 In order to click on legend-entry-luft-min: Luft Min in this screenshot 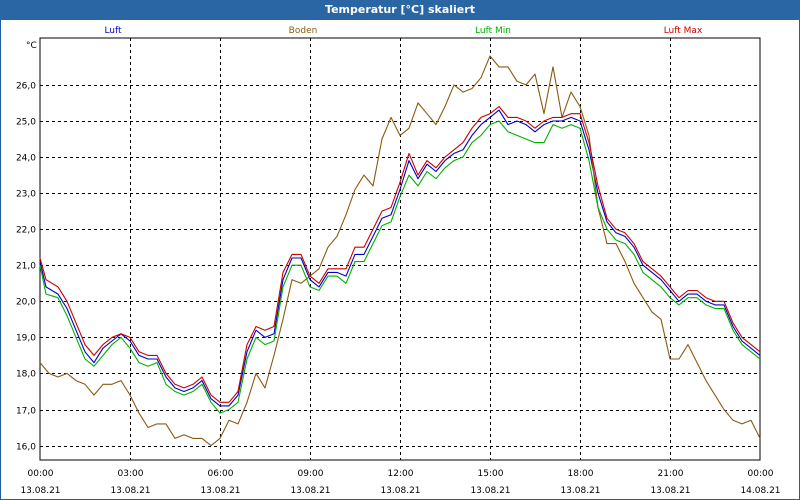, I will do `click(493, 31)`.